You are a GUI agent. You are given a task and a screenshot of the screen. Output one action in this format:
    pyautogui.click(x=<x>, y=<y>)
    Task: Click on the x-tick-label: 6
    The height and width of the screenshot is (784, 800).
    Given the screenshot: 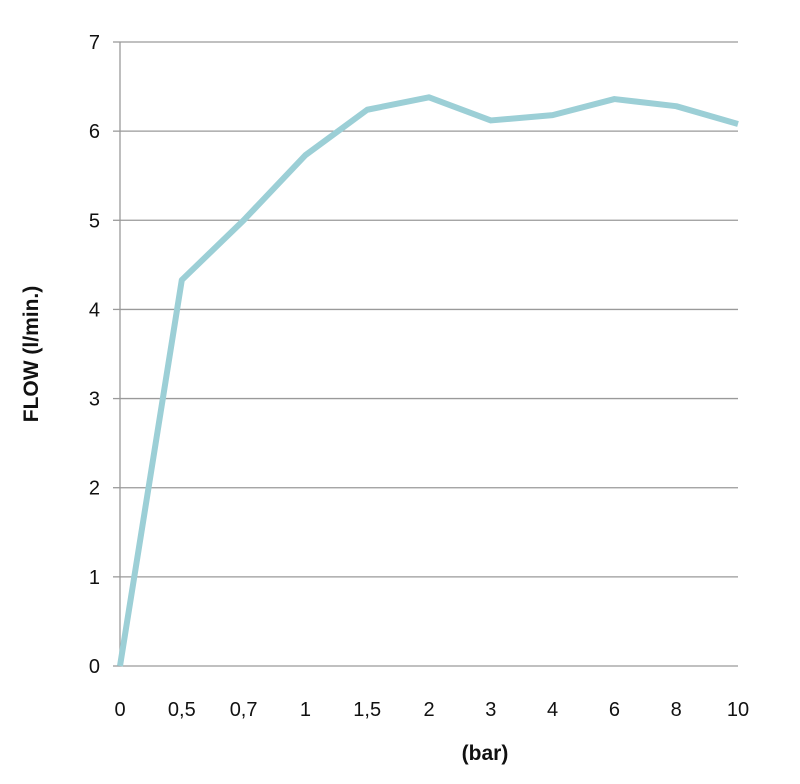 What is the action you would take?
    pyautogui.click(x=614, y=710)
    